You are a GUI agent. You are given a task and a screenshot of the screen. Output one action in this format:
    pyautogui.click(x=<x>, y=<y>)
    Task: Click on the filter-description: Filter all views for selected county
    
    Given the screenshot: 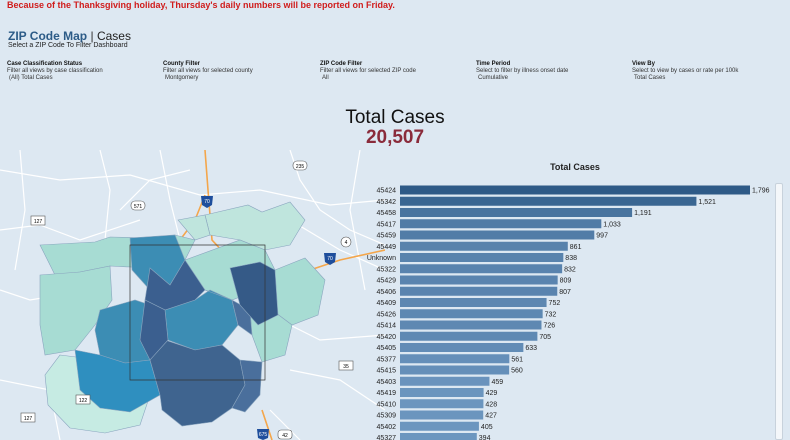 What is the action you would take?
    pyautogui.click(x=208, y=71)
    